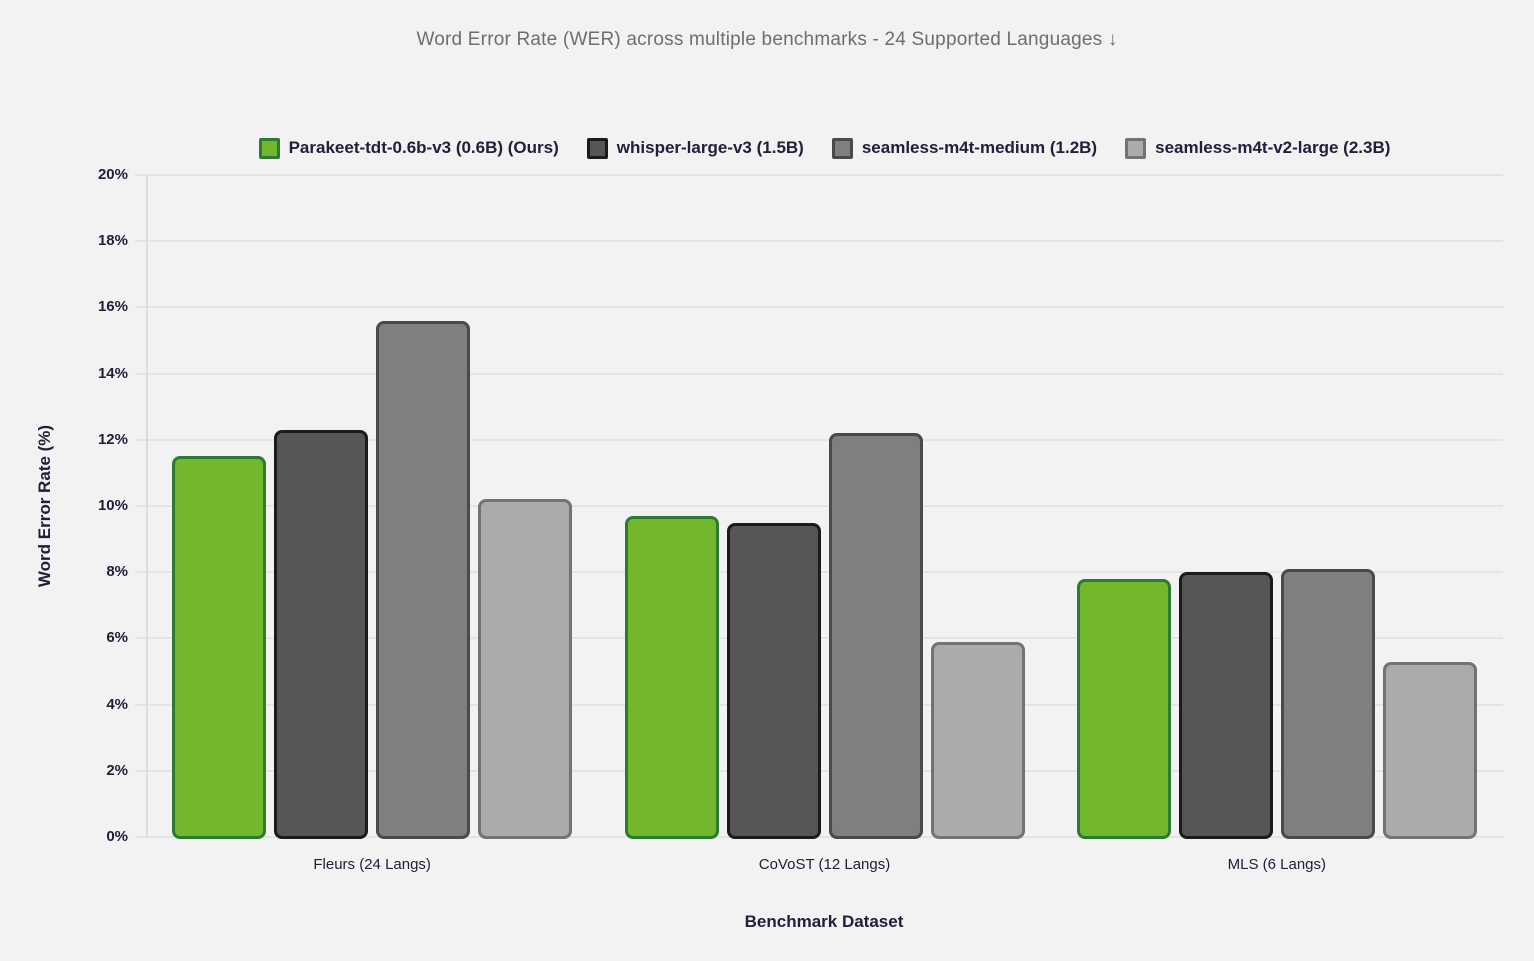  Describe the element at coordinates (824, 921) in the screenshot. I see `x-axis-title: Benchmark Dataset` at that location.